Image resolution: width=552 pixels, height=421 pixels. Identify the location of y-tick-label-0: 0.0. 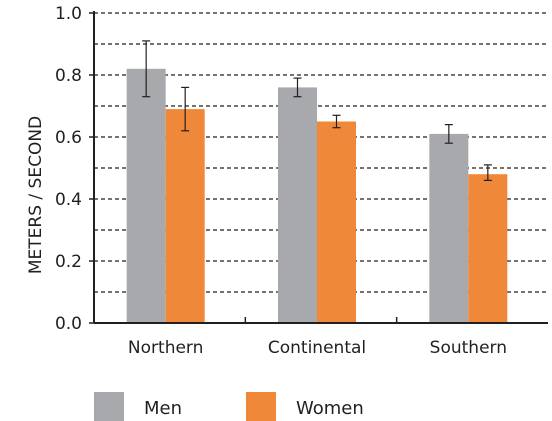
(68, 324).